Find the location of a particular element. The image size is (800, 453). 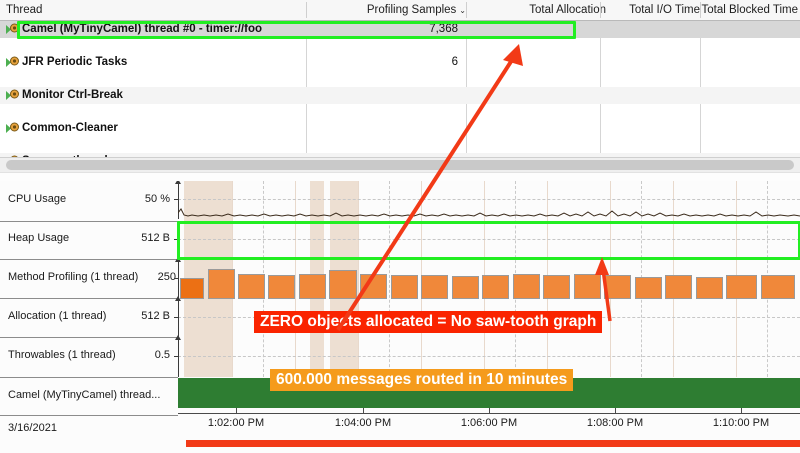

axis-throwables is located at coordinates (178, 358).